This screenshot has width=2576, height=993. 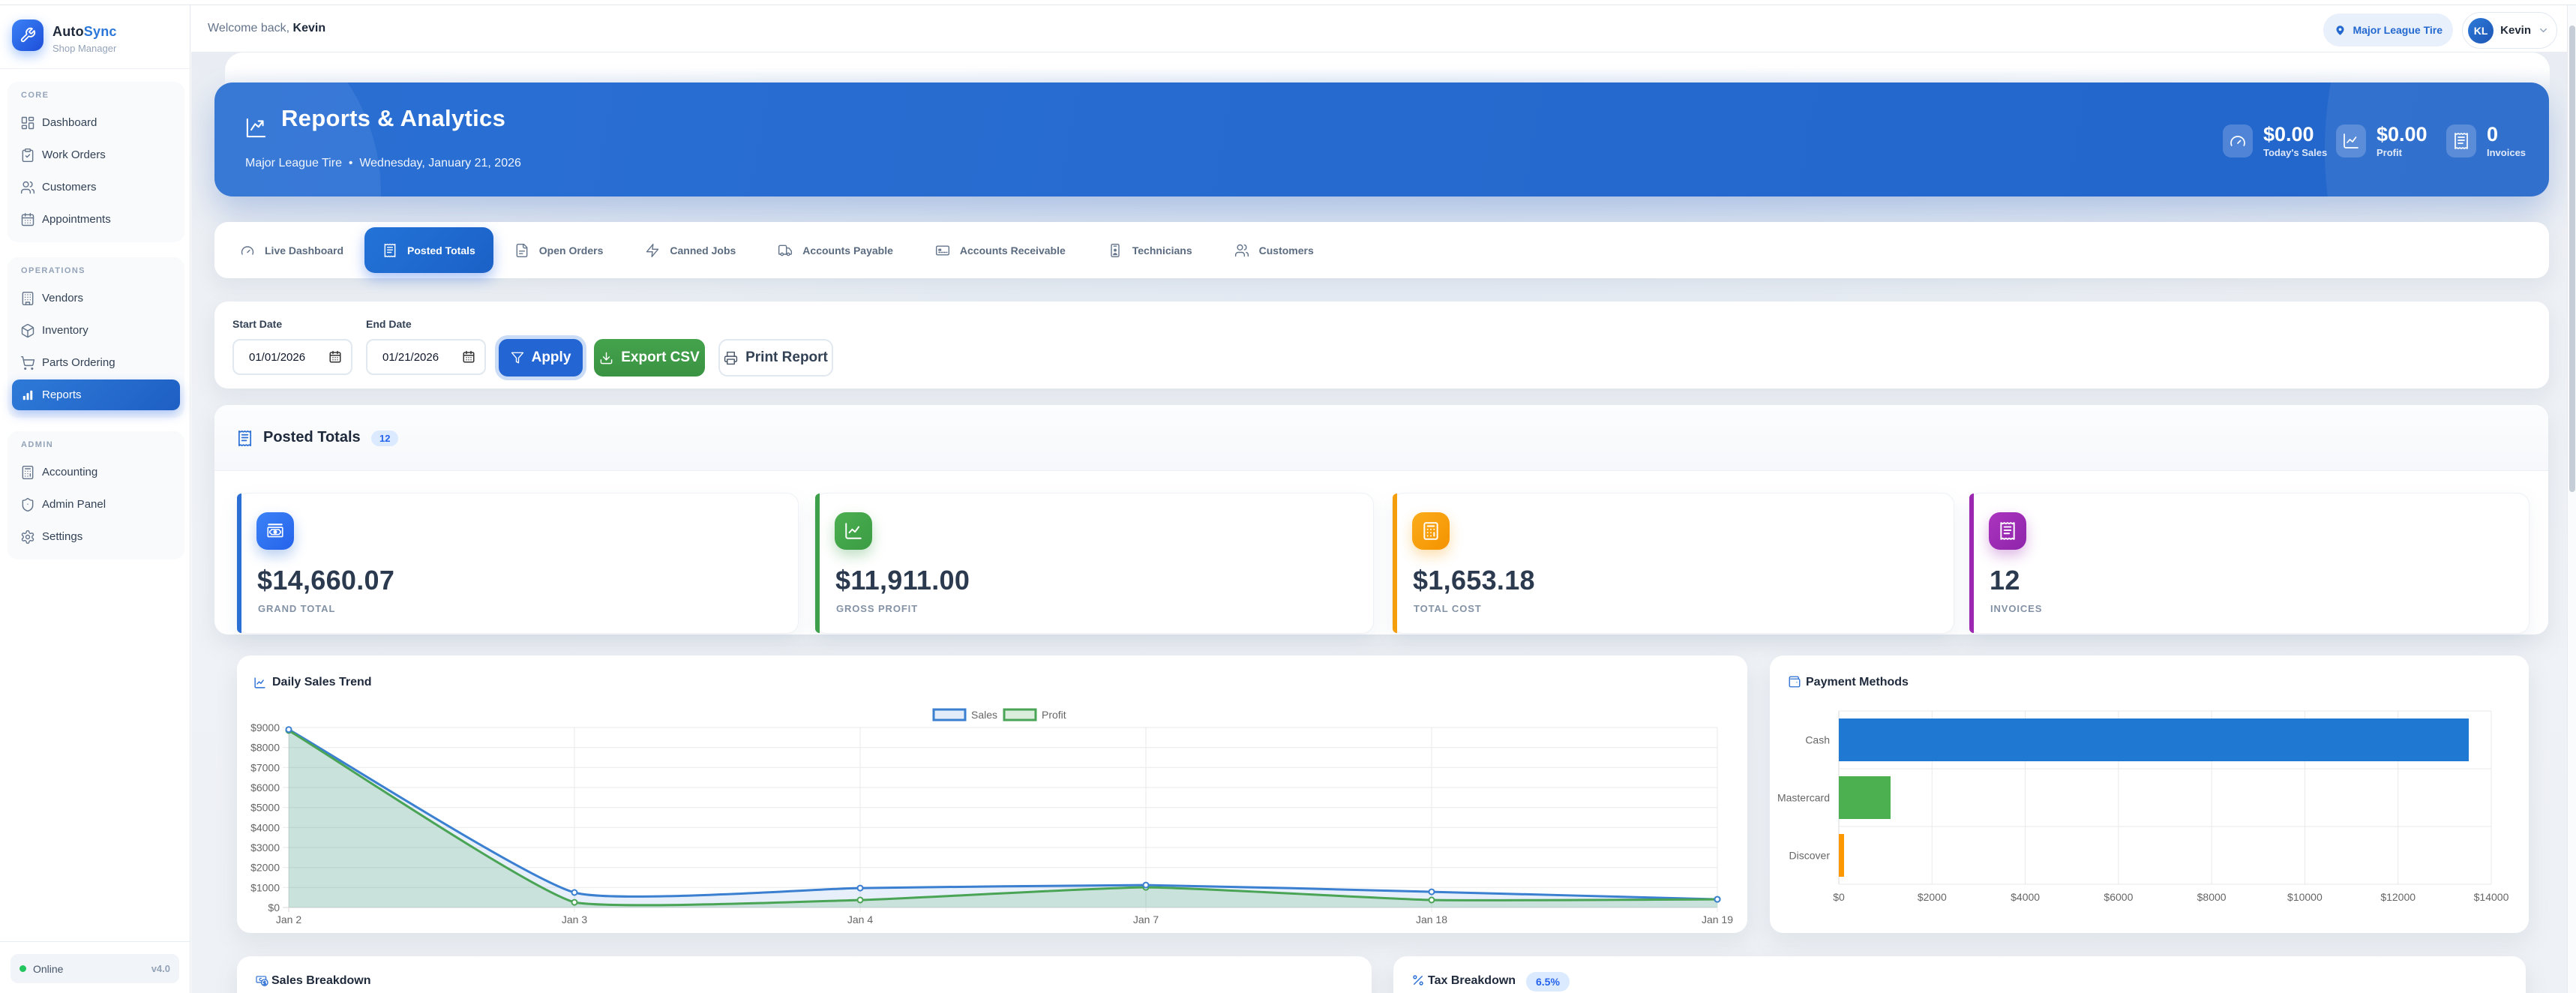 I want to click on svg-text: Discover, so click(x=1810, y=856).